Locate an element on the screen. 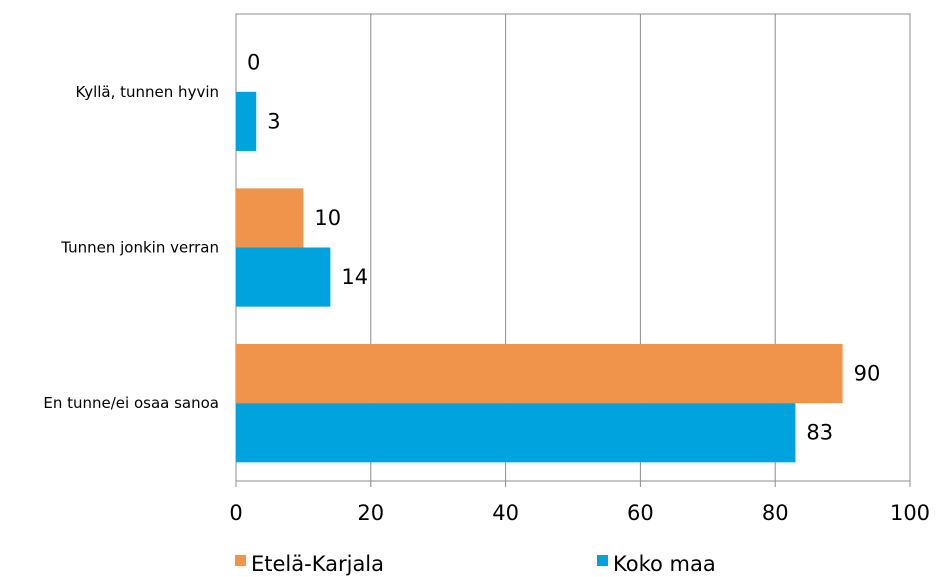 This screenshot has width=943, height=577. x-tick-label: 80 is located at coordinates (775, 513).